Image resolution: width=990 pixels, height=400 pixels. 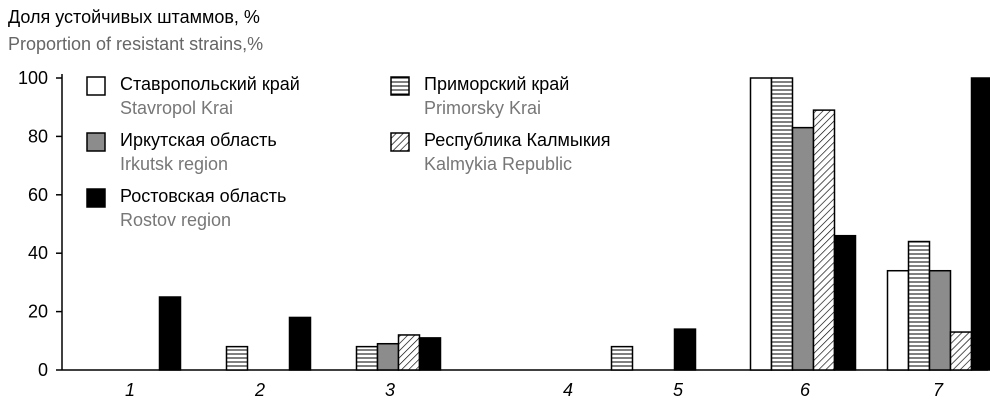 I want to click on x-tick-label: 3, so click(x=390, y=390).